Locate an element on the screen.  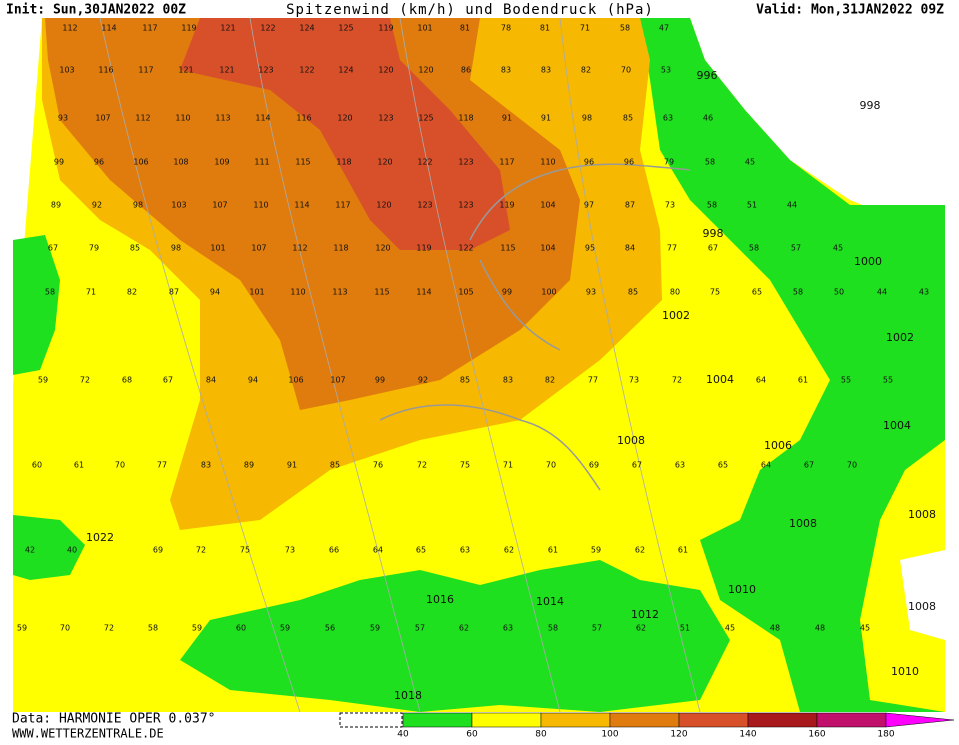
wind-label: 115 is located at coordinates (507, 248).